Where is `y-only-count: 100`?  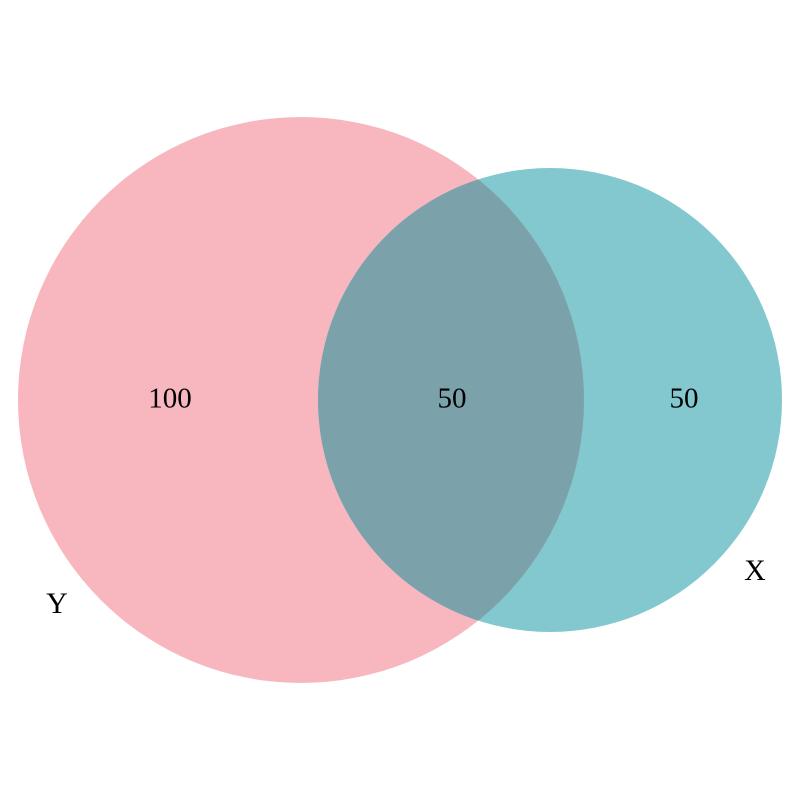 y-only-count: 100 is located at coordinates (170, 399).